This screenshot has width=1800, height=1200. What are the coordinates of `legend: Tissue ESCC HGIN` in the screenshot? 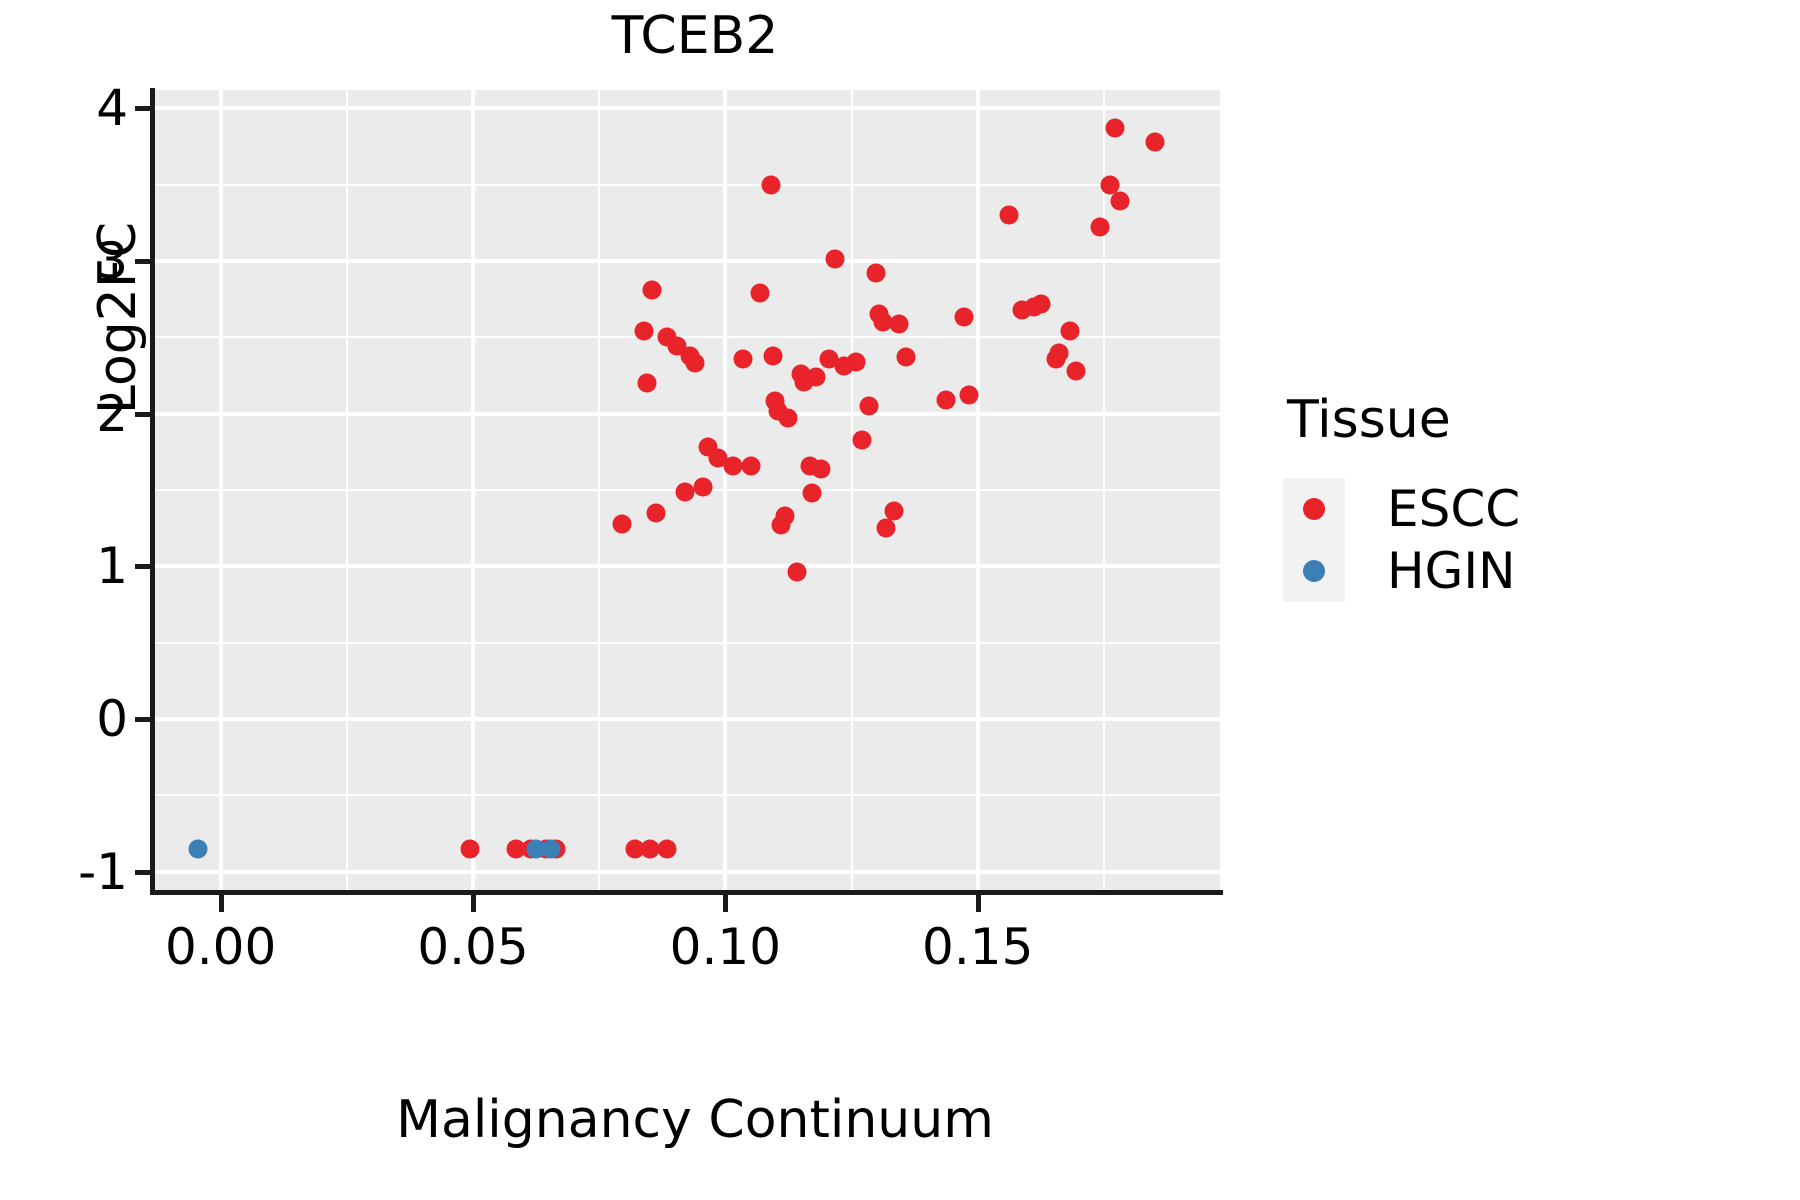 It's located at (1518, 496).